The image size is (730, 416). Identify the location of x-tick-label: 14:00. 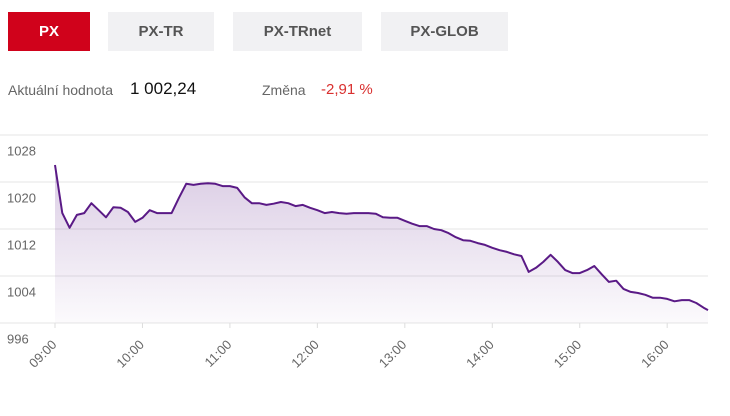
(480, 354).